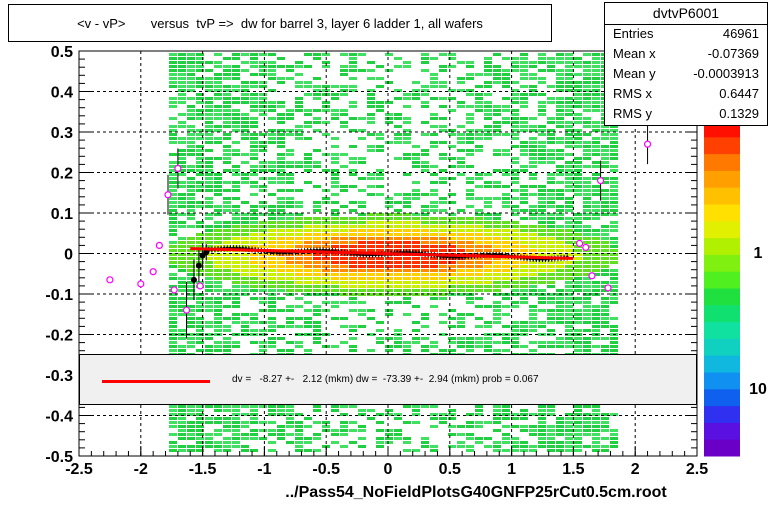  I want to click on x-tick-label: -1.5, so click(203, 469).